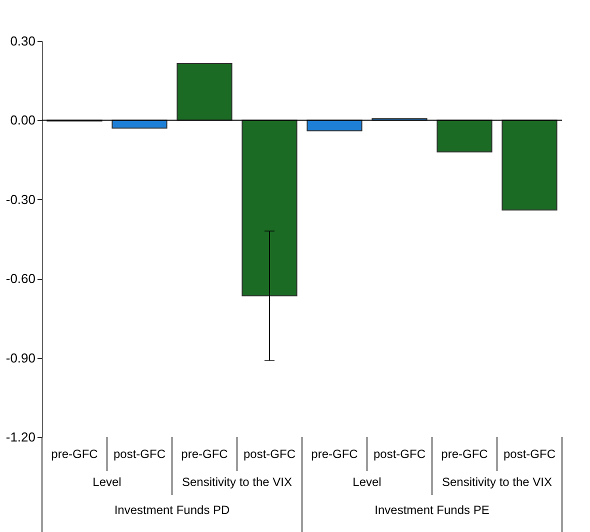 This screenshot has height=532, width=590. What do you see at coordinates (21, 199) in the screenshot?
I see `y-tick-label: -0.30` at bounding box center [21, 199].